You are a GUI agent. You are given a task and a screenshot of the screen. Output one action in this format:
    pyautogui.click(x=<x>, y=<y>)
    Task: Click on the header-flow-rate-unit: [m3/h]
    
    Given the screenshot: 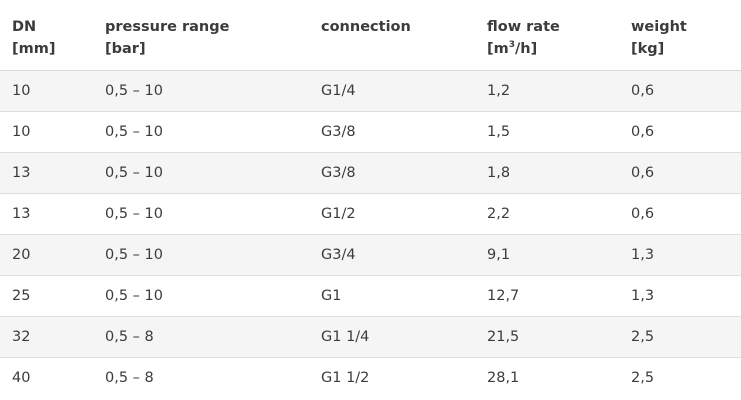 What is the action you would take?
    pyautogui.click(x=553, y=49)
    